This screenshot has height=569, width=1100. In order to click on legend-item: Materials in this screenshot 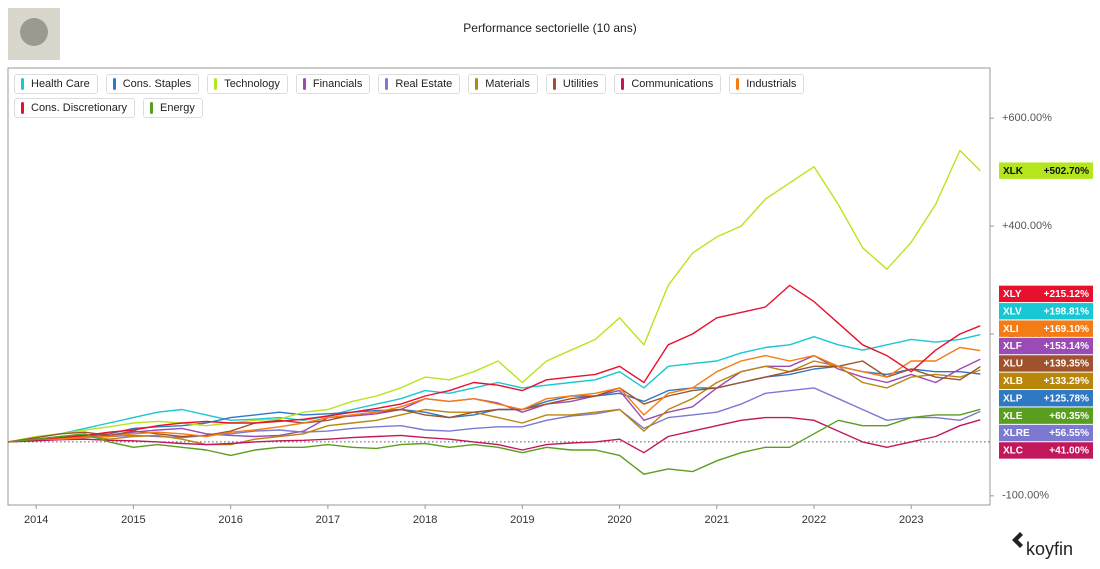, I will do `click(503, 84)`.